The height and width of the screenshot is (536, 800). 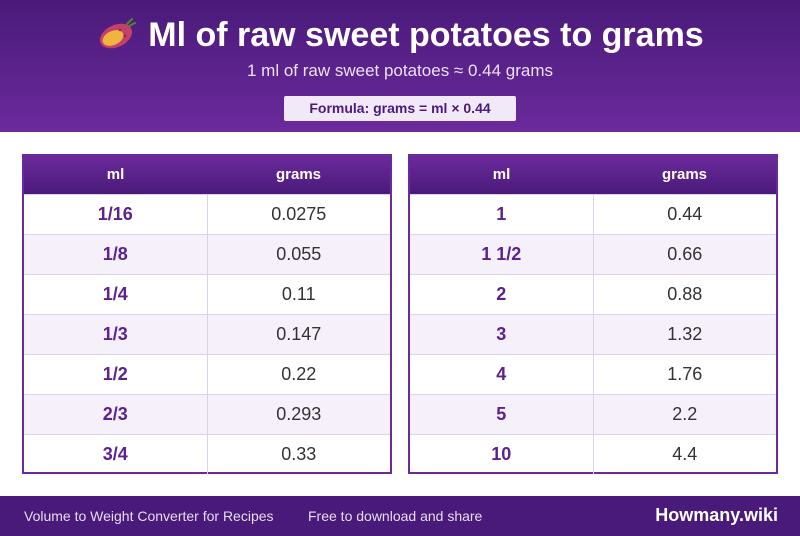 What do you see at coordinates (502, 214) in the screenshot?
I see `ml-cell: 1` at bounding box center [502, 214].